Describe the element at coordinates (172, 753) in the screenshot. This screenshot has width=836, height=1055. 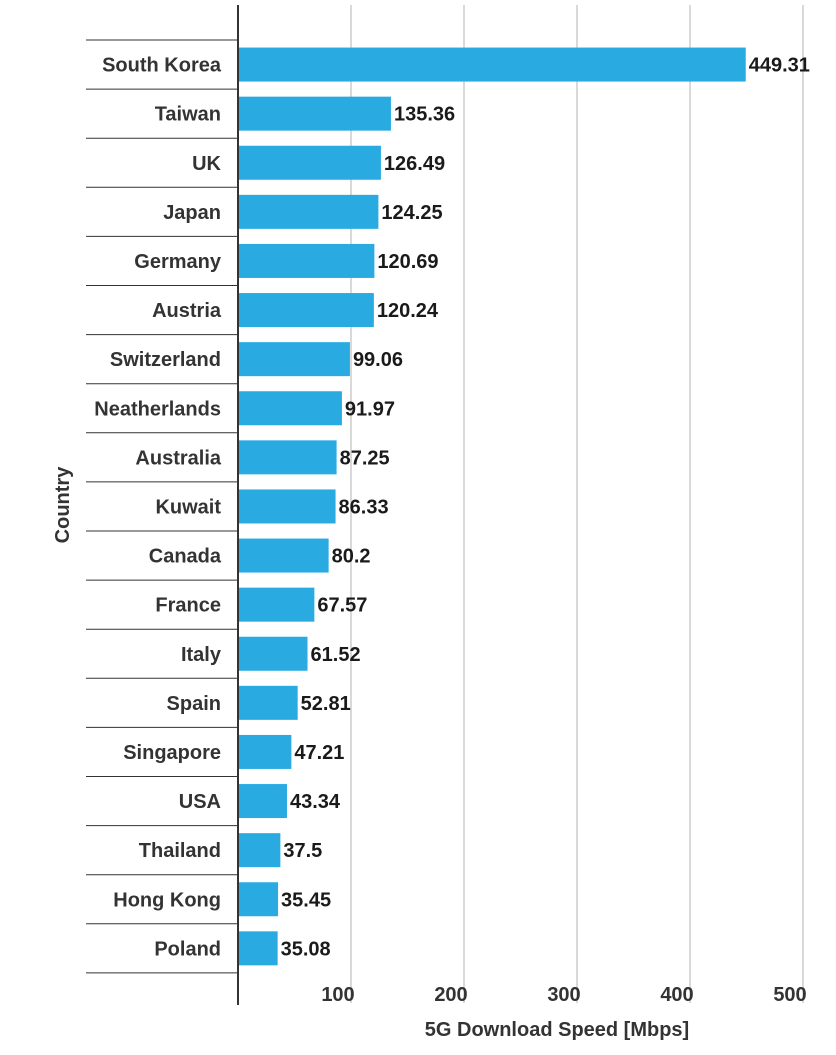
I see `category-label: Singapore` at that location.